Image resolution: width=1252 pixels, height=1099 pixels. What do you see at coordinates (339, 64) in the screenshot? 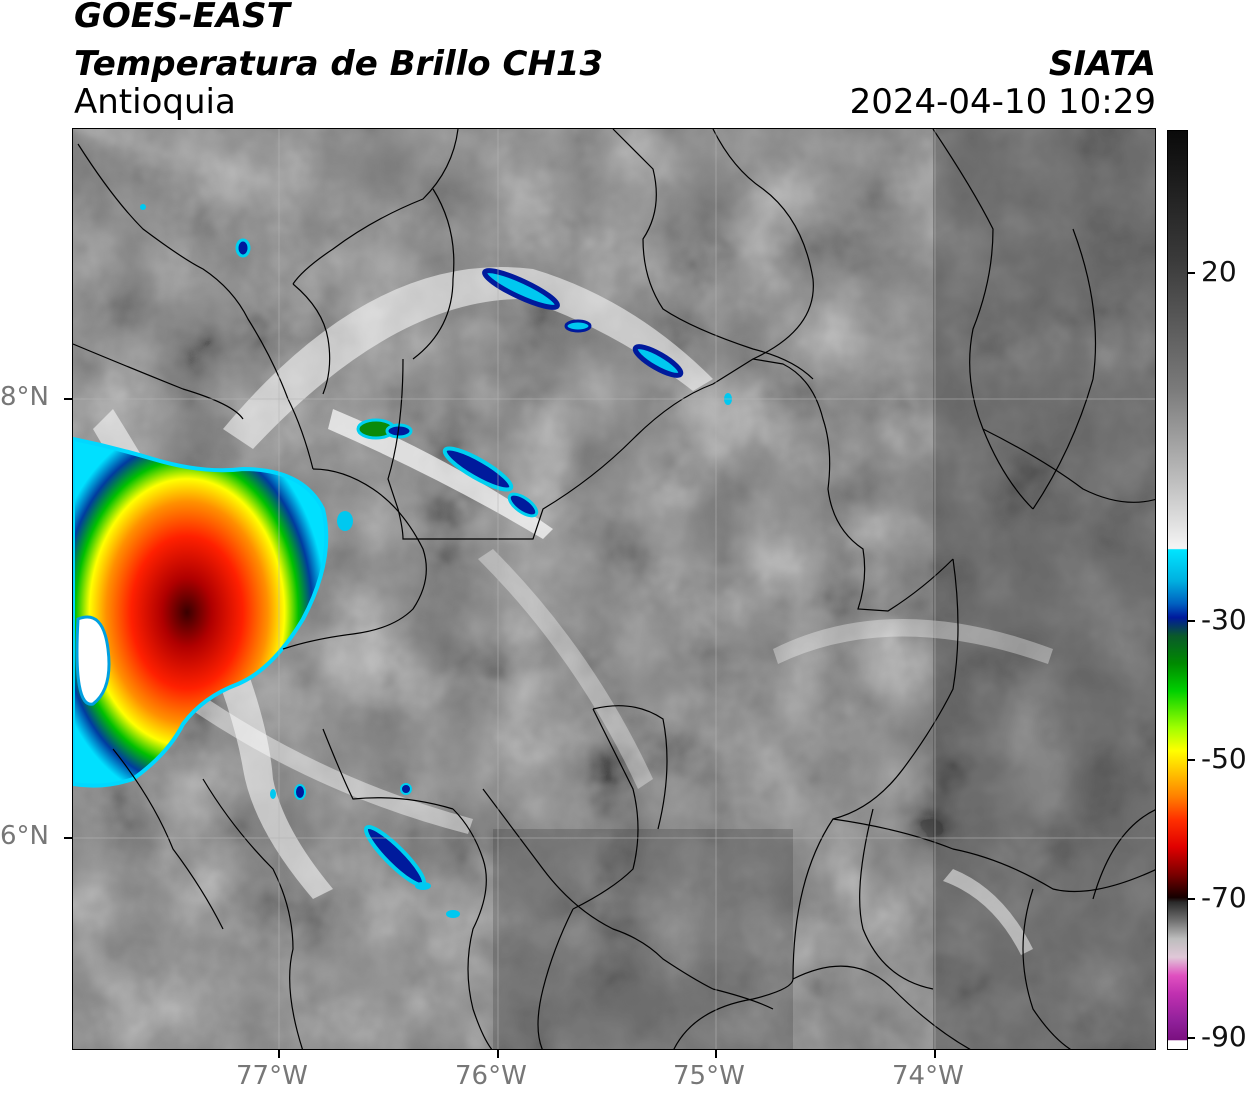
I see `product-title: Temperatura de Brillo CH13` at bounding box center [339, 64].